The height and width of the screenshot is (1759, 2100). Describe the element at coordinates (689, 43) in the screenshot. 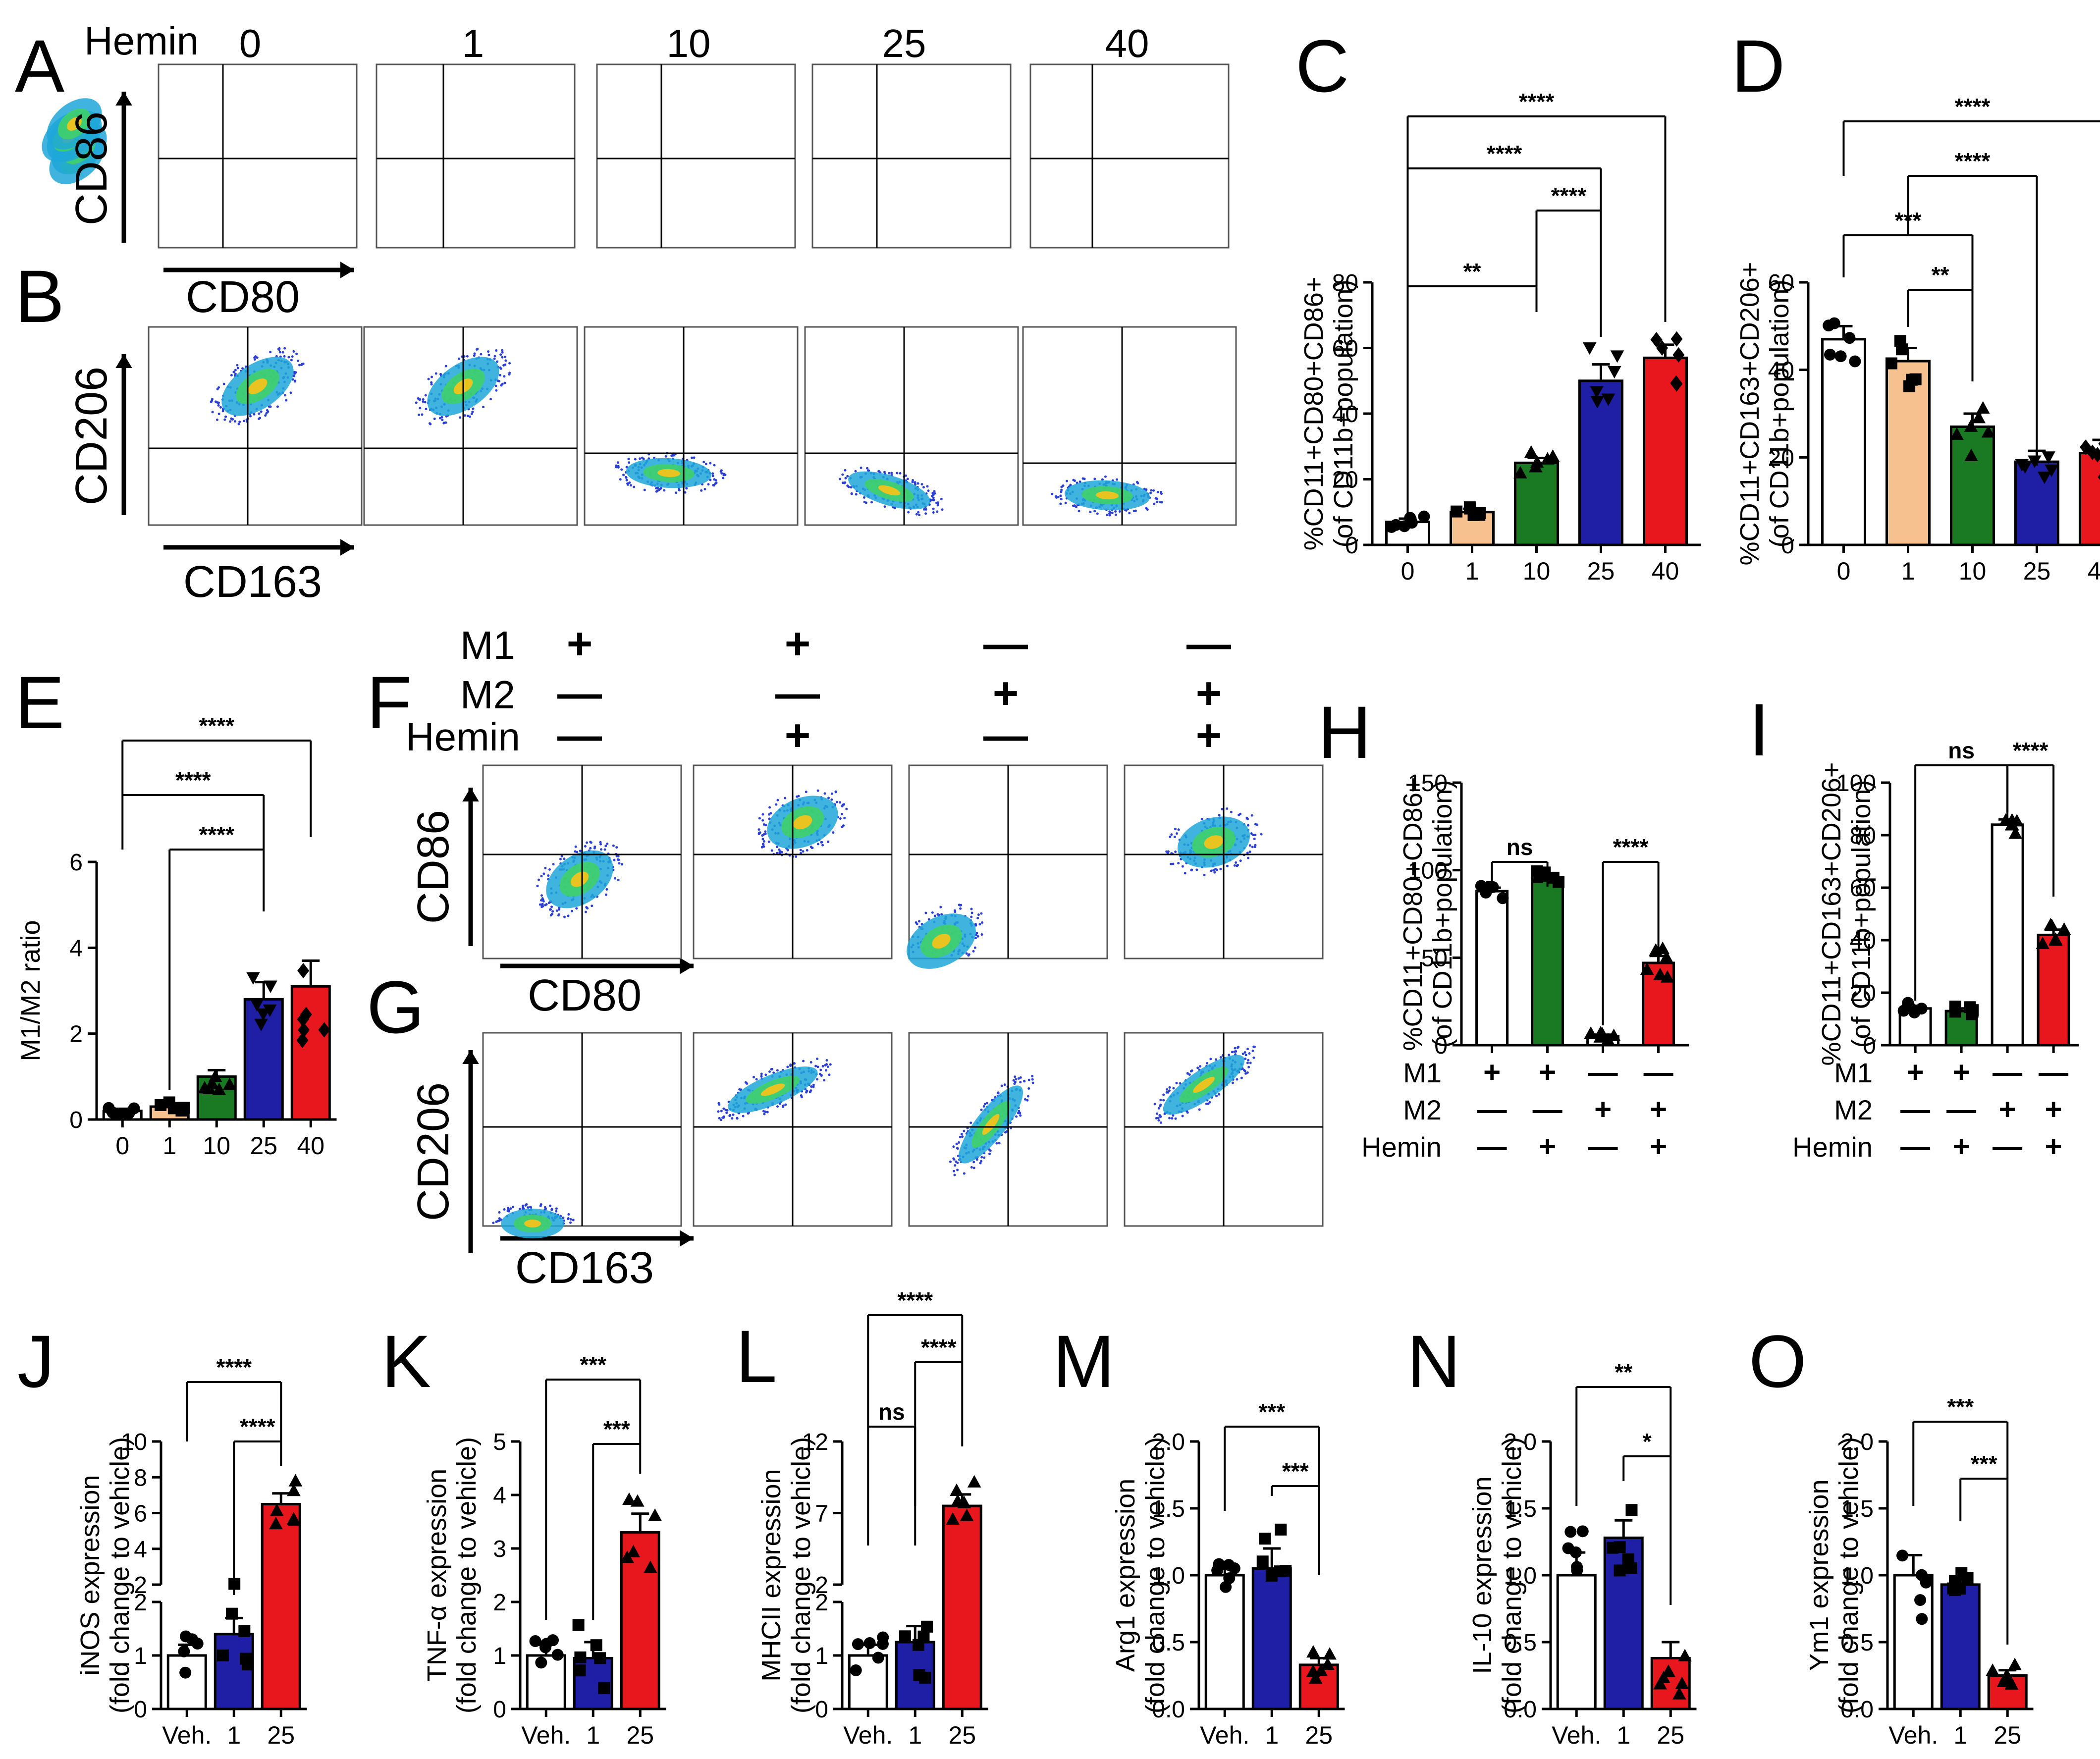

I see `hemin-dose-label: 10` at that location.